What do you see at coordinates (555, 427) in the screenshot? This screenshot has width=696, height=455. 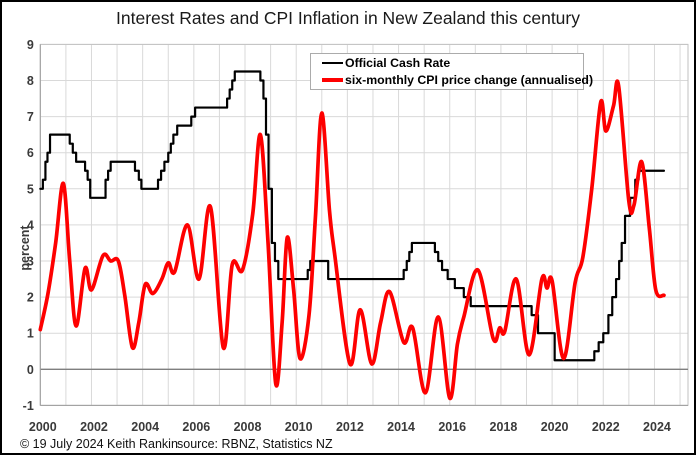 I see `x-tick-label-2020: 2020` at bounding box center [555, 427].